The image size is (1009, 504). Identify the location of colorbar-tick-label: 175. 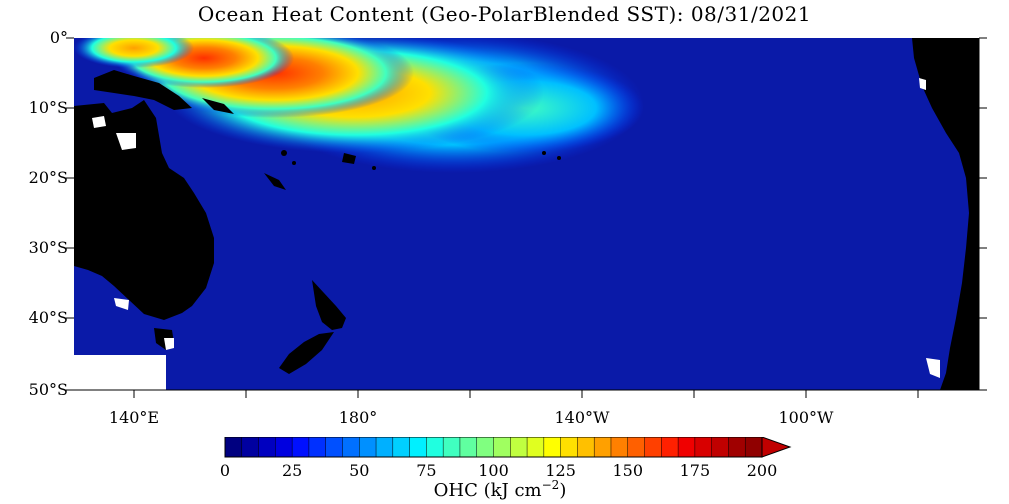
(695, 470).